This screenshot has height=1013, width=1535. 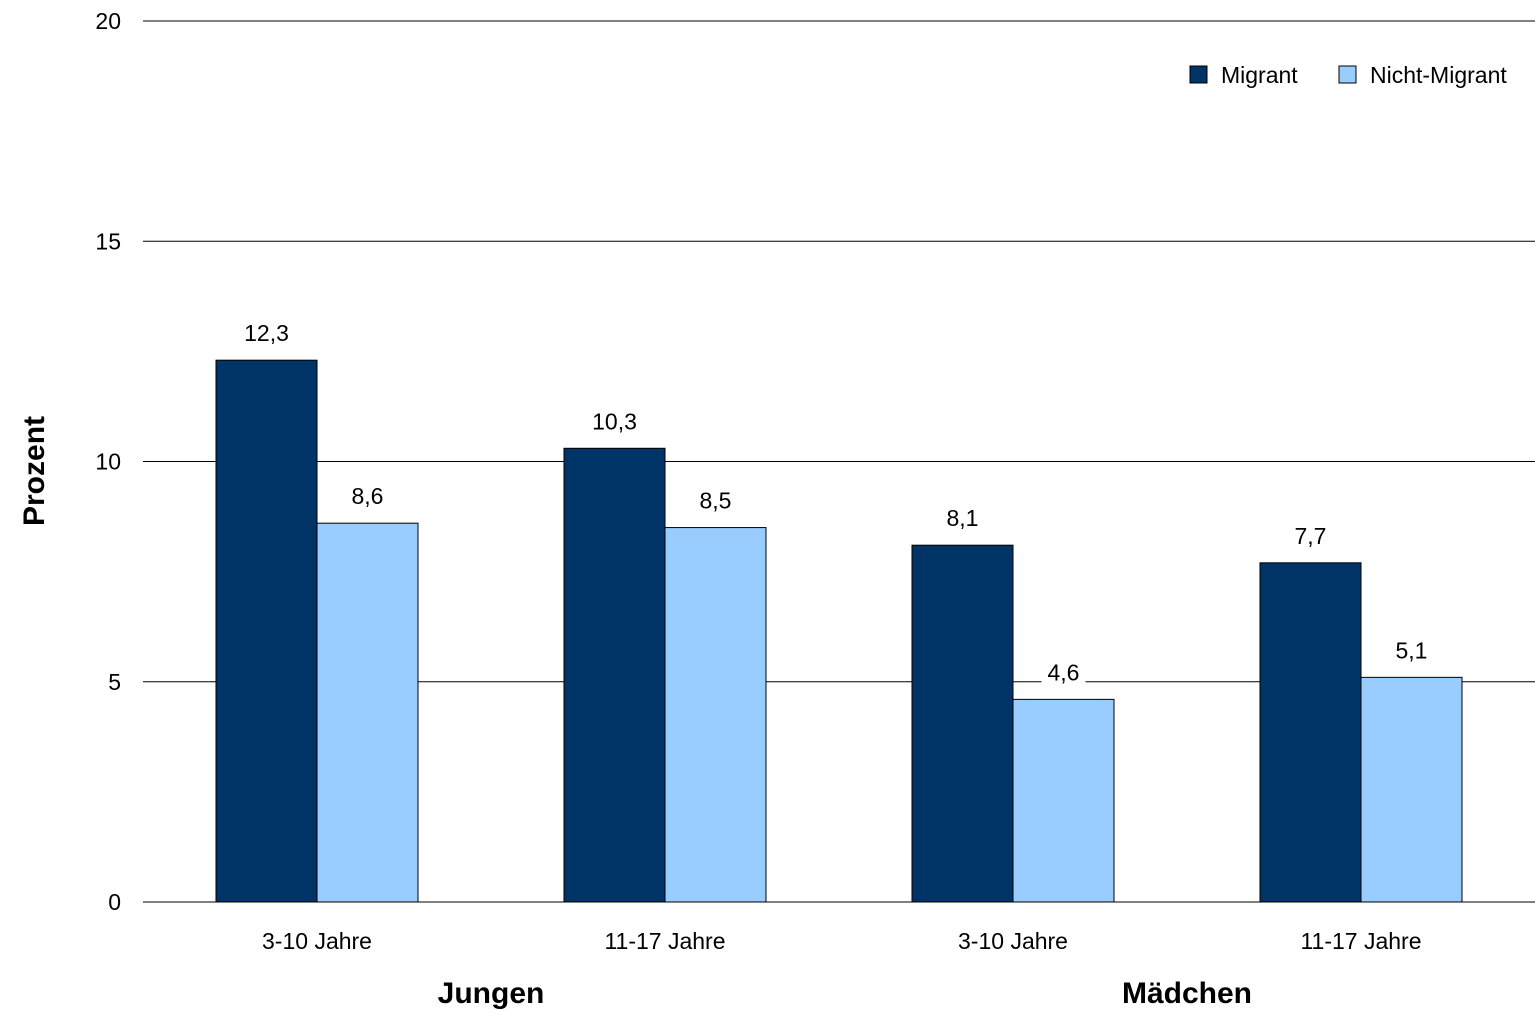 I want to click on y-tick-label: 20, so click(x=108, y=21).